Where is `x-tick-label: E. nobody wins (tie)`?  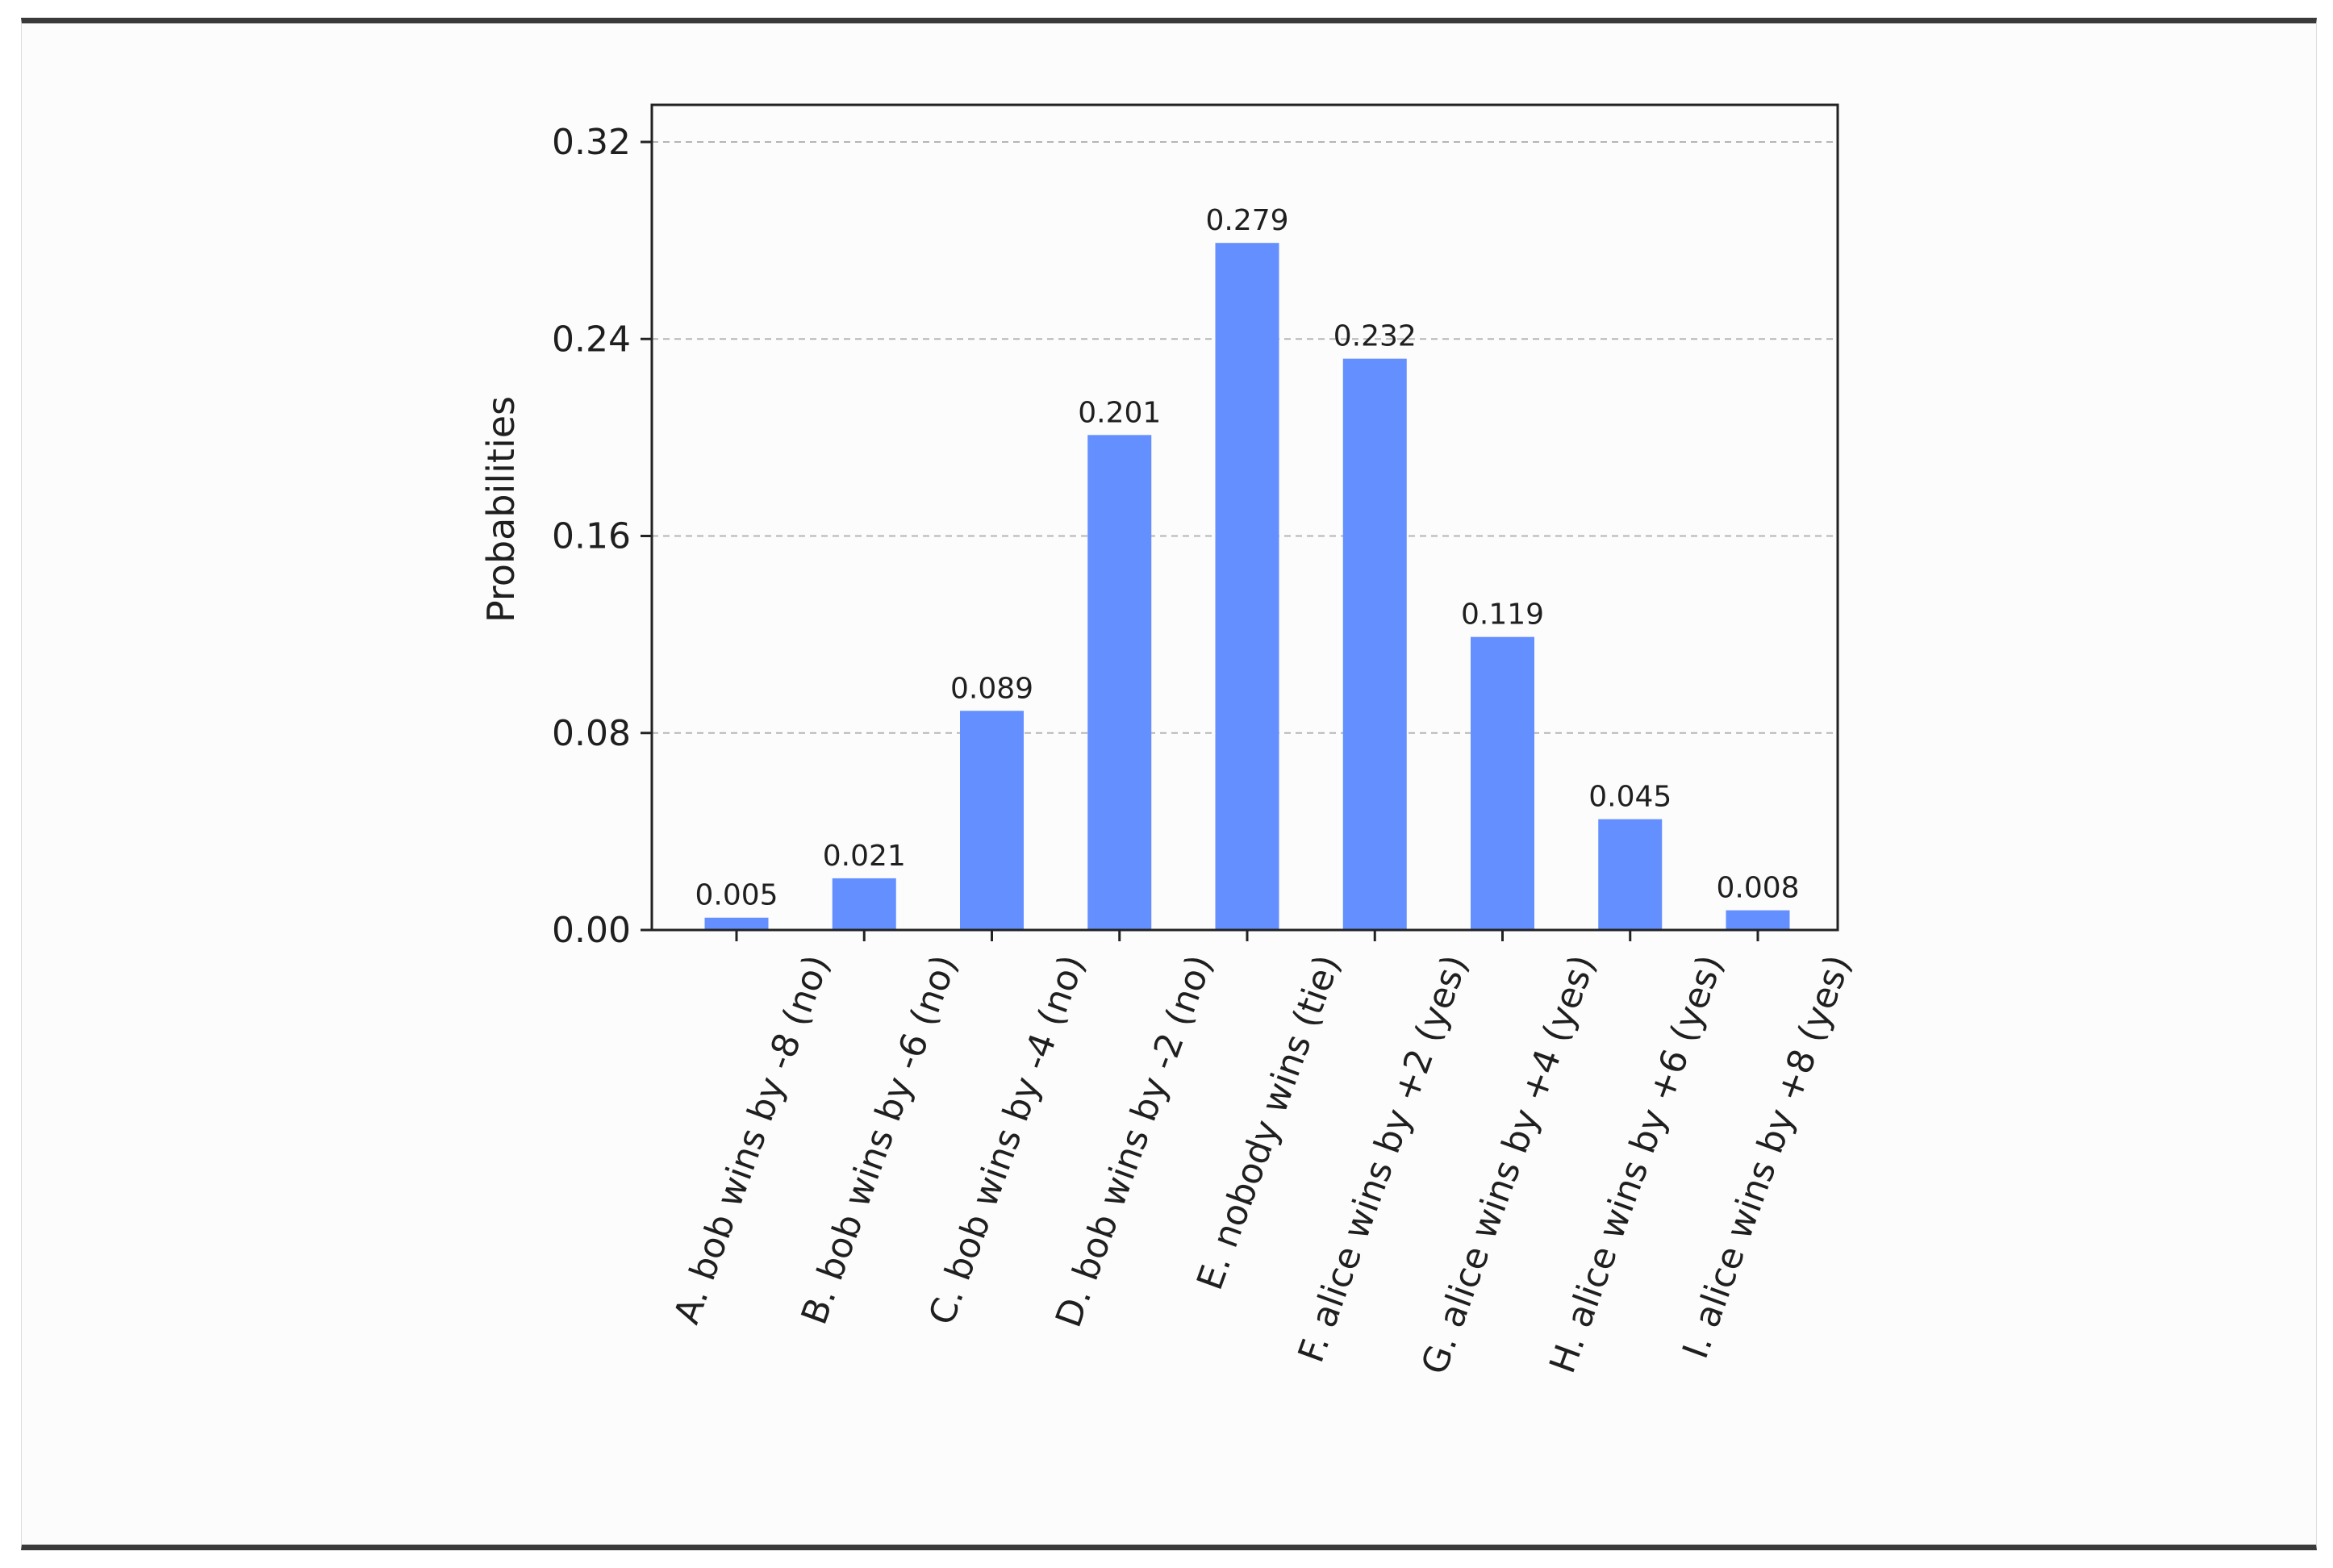 x-tick-label: E. nobody wins (tie) is located at coordinates (1268, 1122).